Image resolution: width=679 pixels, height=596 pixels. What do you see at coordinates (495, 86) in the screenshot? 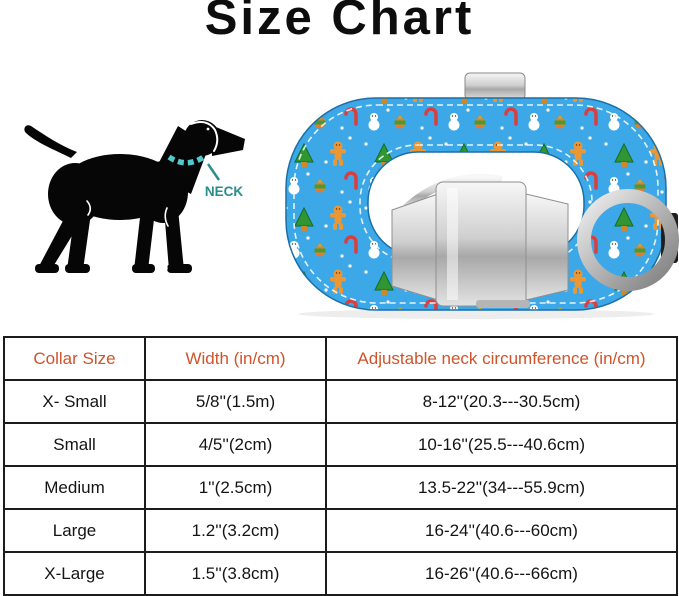
I see `metal-slide-adjuster` at bounding box center [495, 86].